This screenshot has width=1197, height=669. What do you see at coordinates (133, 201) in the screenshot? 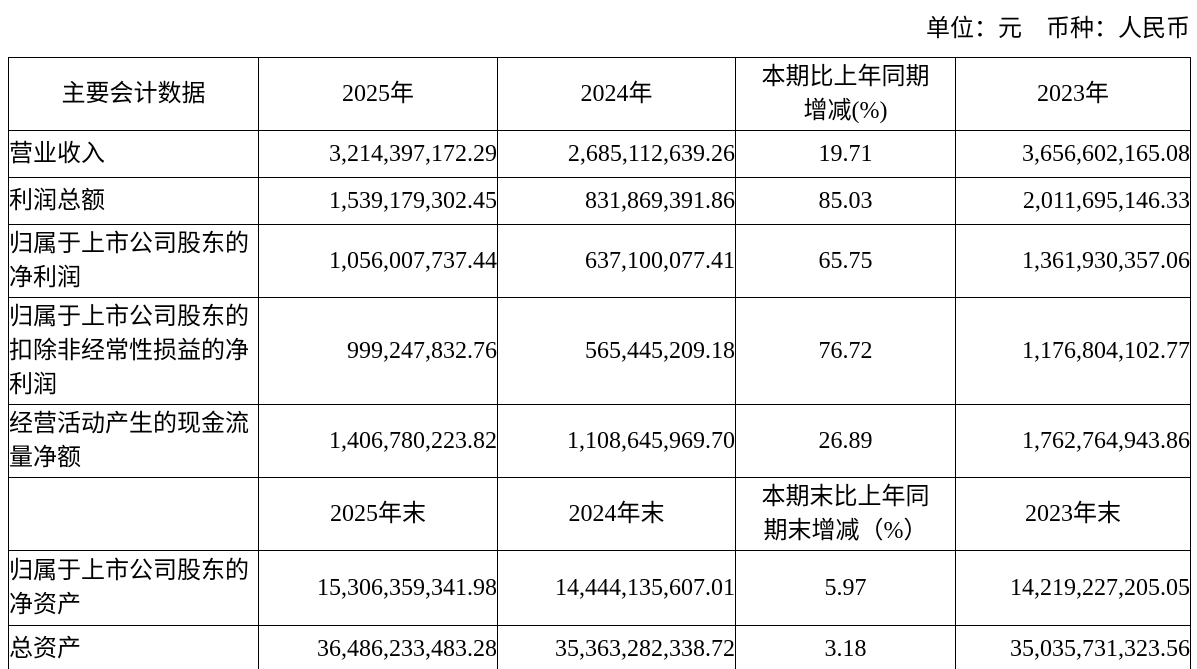
I see `row-label: 利润总额` at bounding box center [133, 201].